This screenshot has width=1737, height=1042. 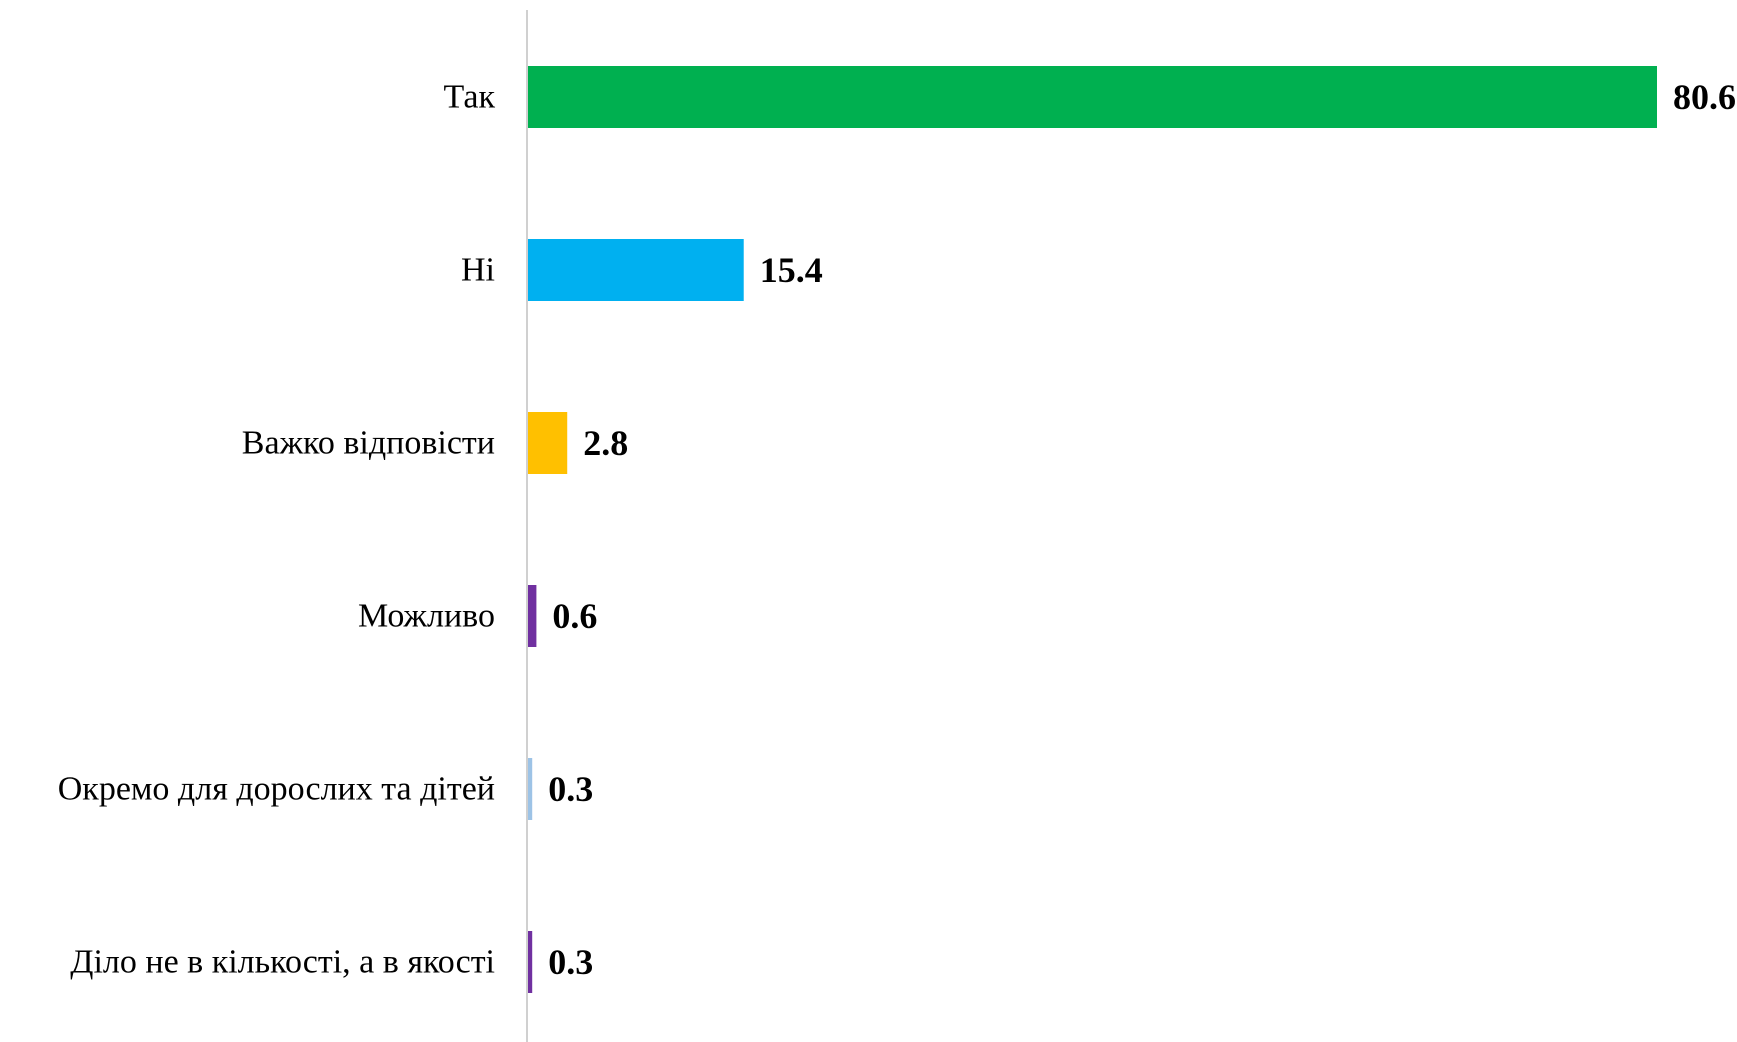 What do you see at coordinates (282, 962) in the screenshot?
I see `category-label: Діло не в кількості, а в якості` at bounding box center [282, 962].